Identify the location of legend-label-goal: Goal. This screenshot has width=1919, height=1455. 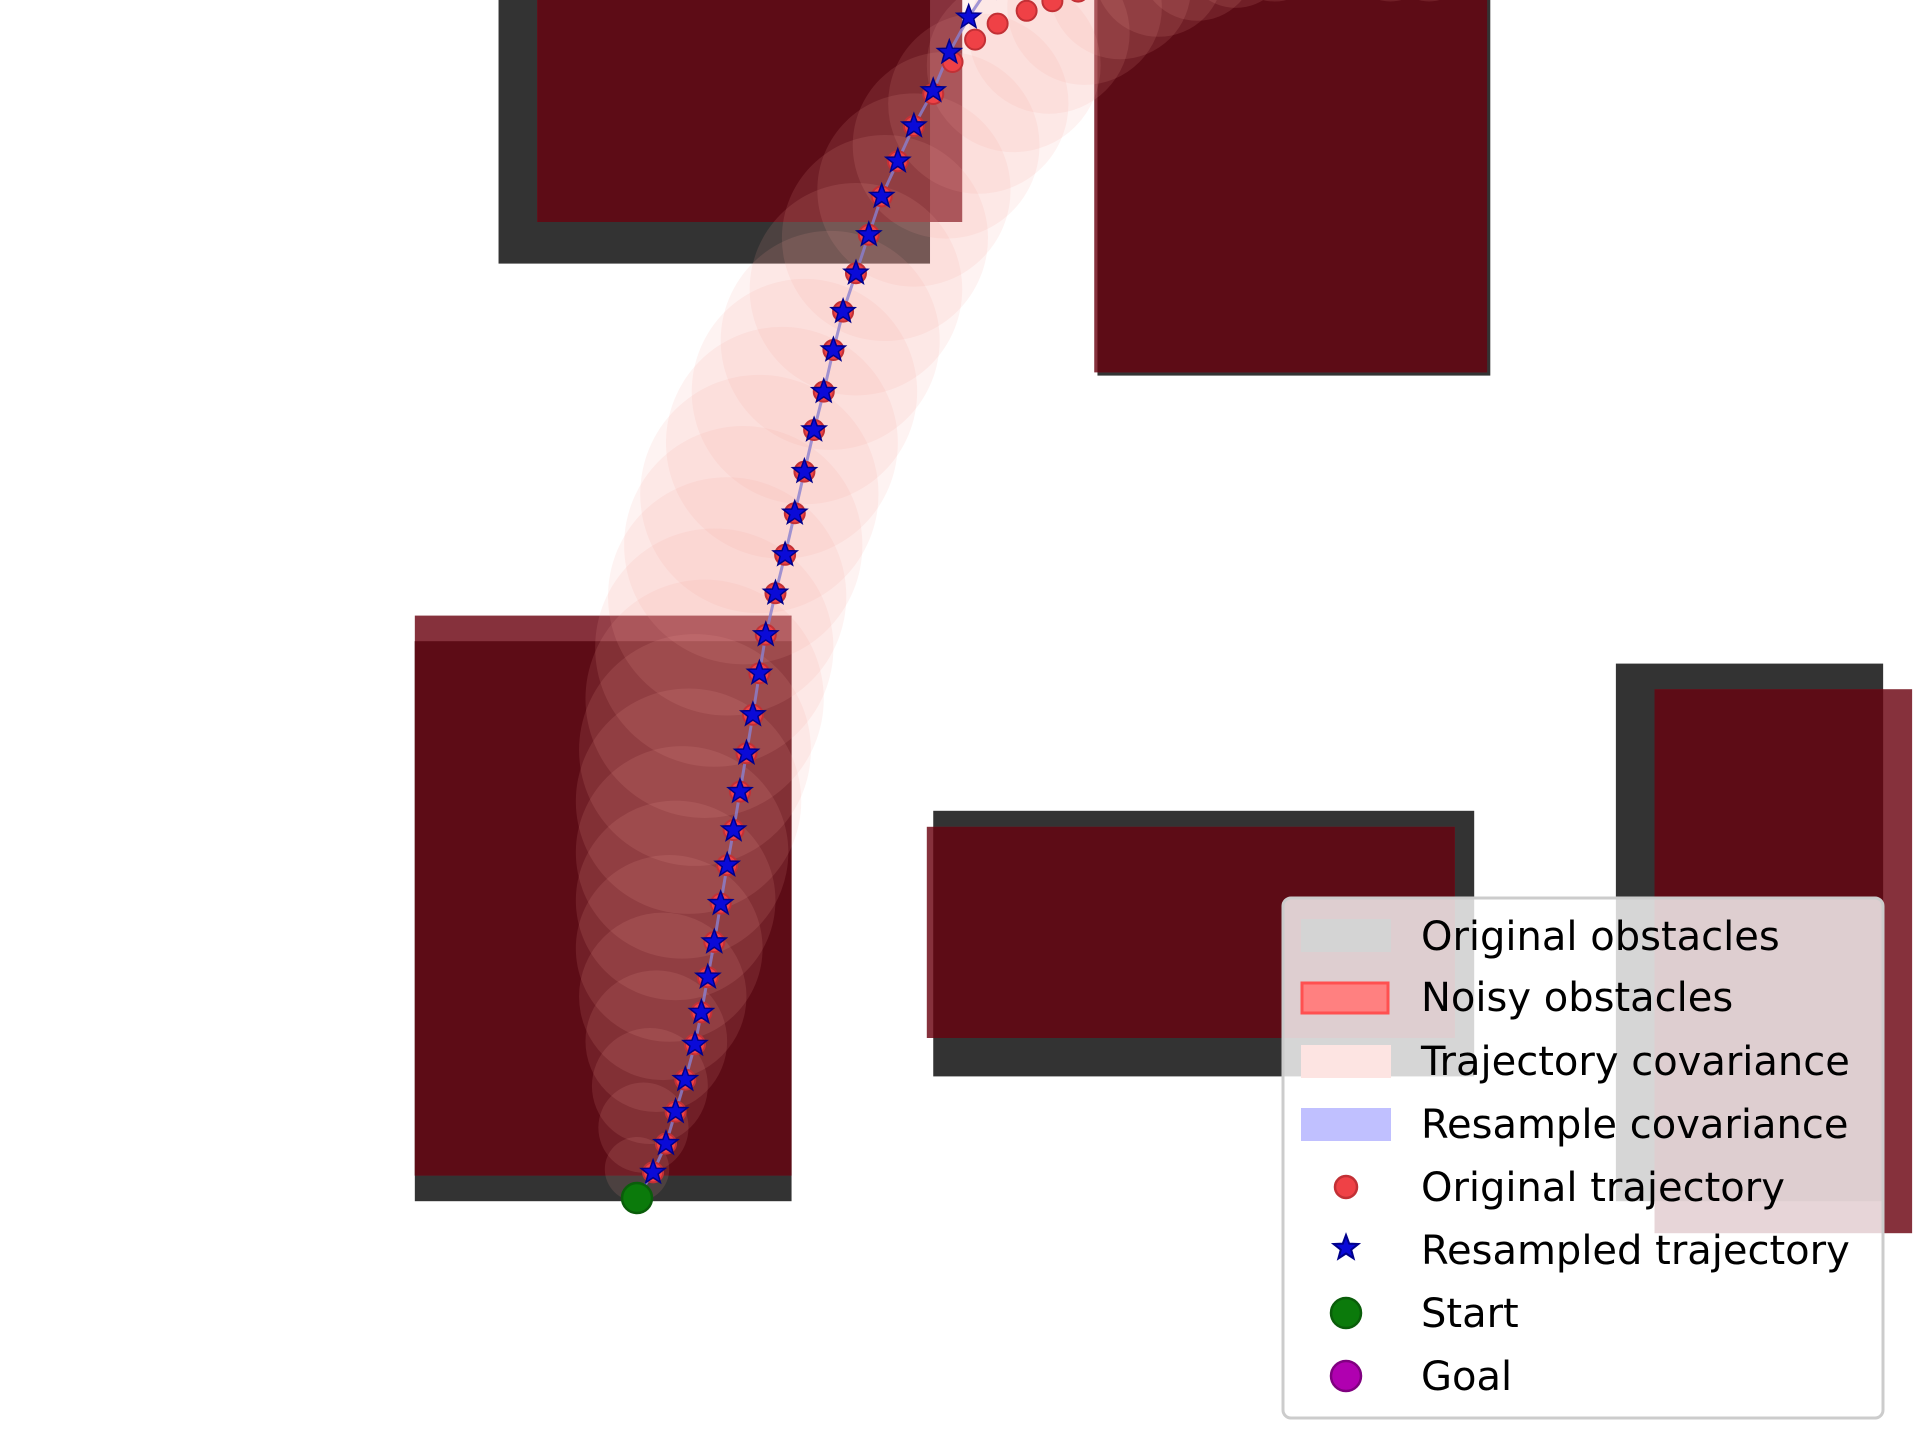
(1466, 1377).